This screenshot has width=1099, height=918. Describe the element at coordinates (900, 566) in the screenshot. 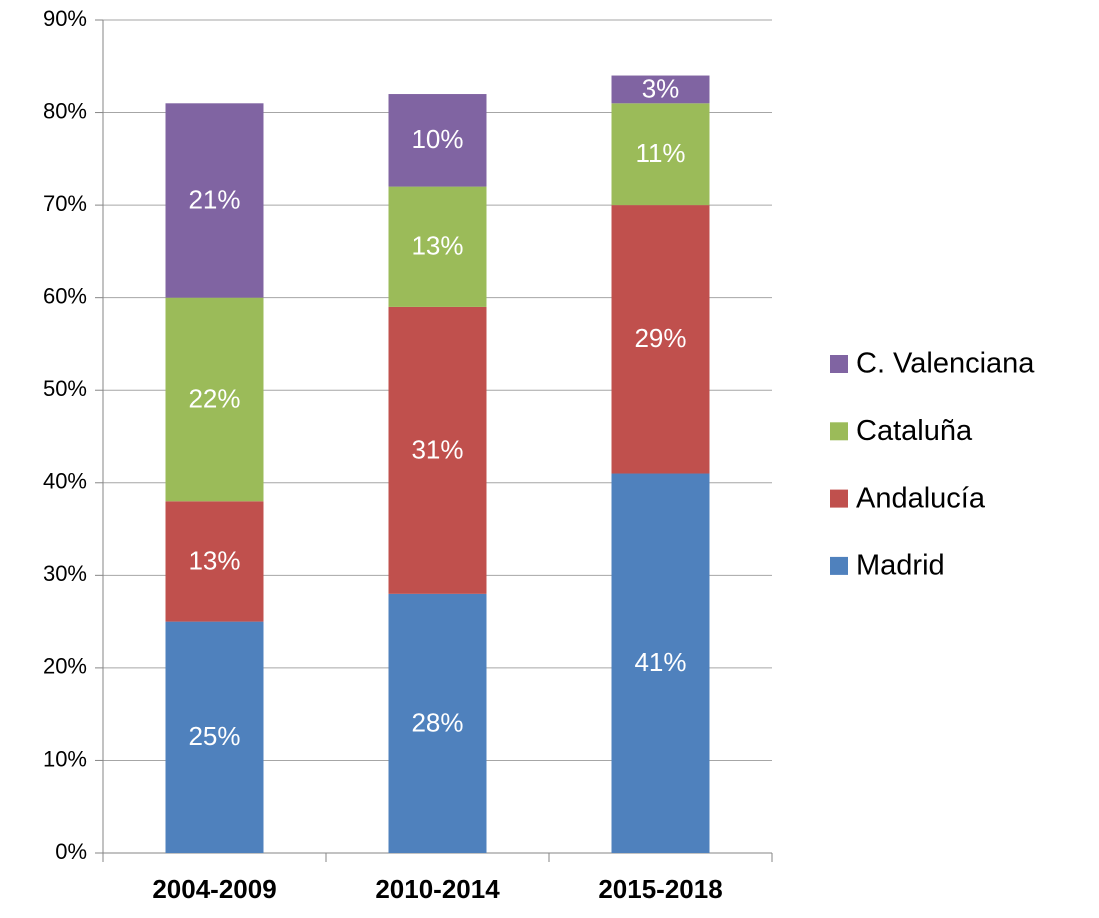

I see `legend-label: Madrid` at that location.